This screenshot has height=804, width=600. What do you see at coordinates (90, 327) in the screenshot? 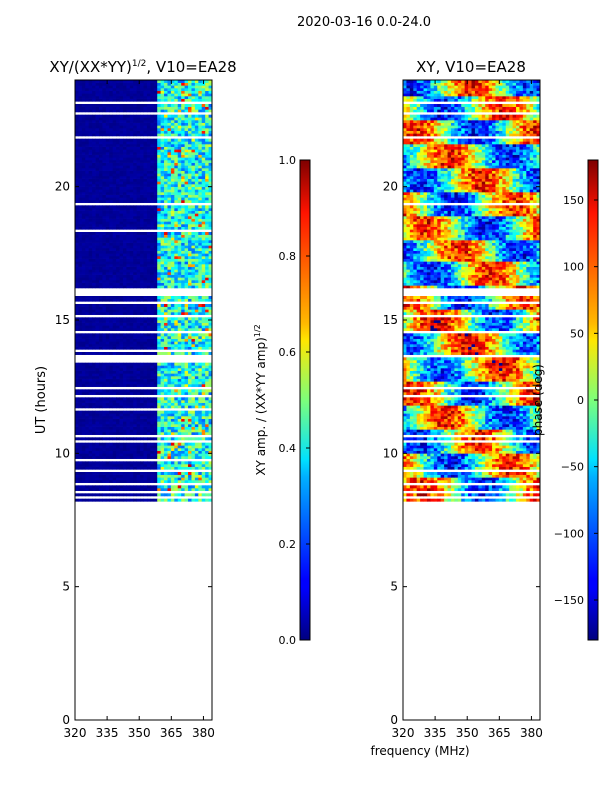
I see `heatmap-cell-L-2004` at bounding box center [90, 327].